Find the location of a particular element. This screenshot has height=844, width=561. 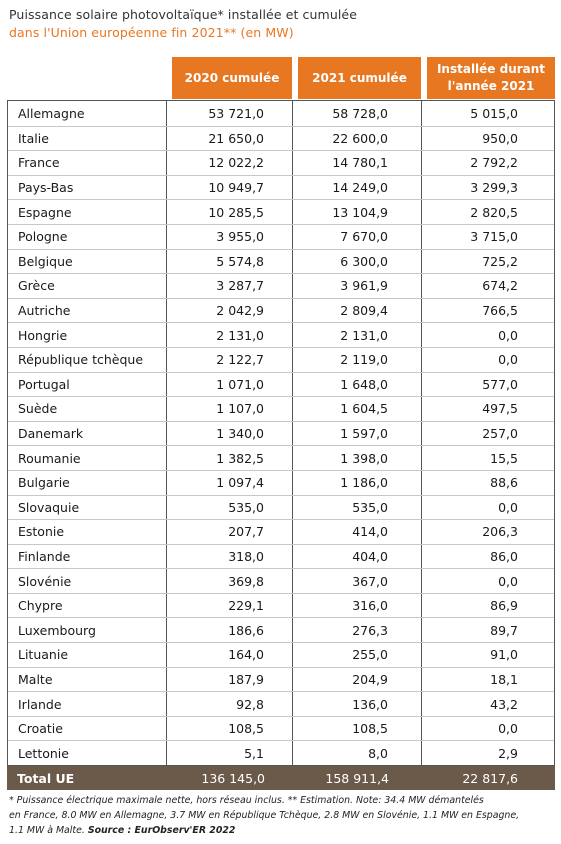

cell-2021: 6 300,0 is located at coordinates (357, 261).